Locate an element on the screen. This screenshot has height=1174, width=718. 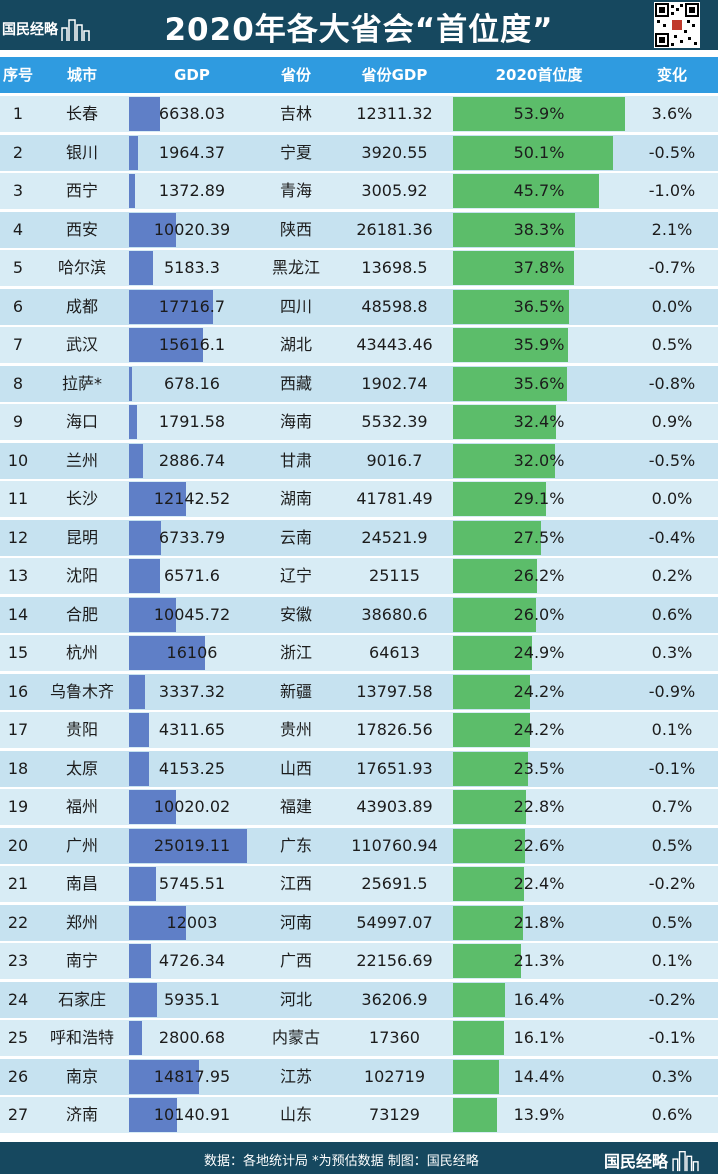
table-row: 24 石家庄 5935.1 河北 36206.9 16.4% -0.2% is located at coordinates (359, 1000).